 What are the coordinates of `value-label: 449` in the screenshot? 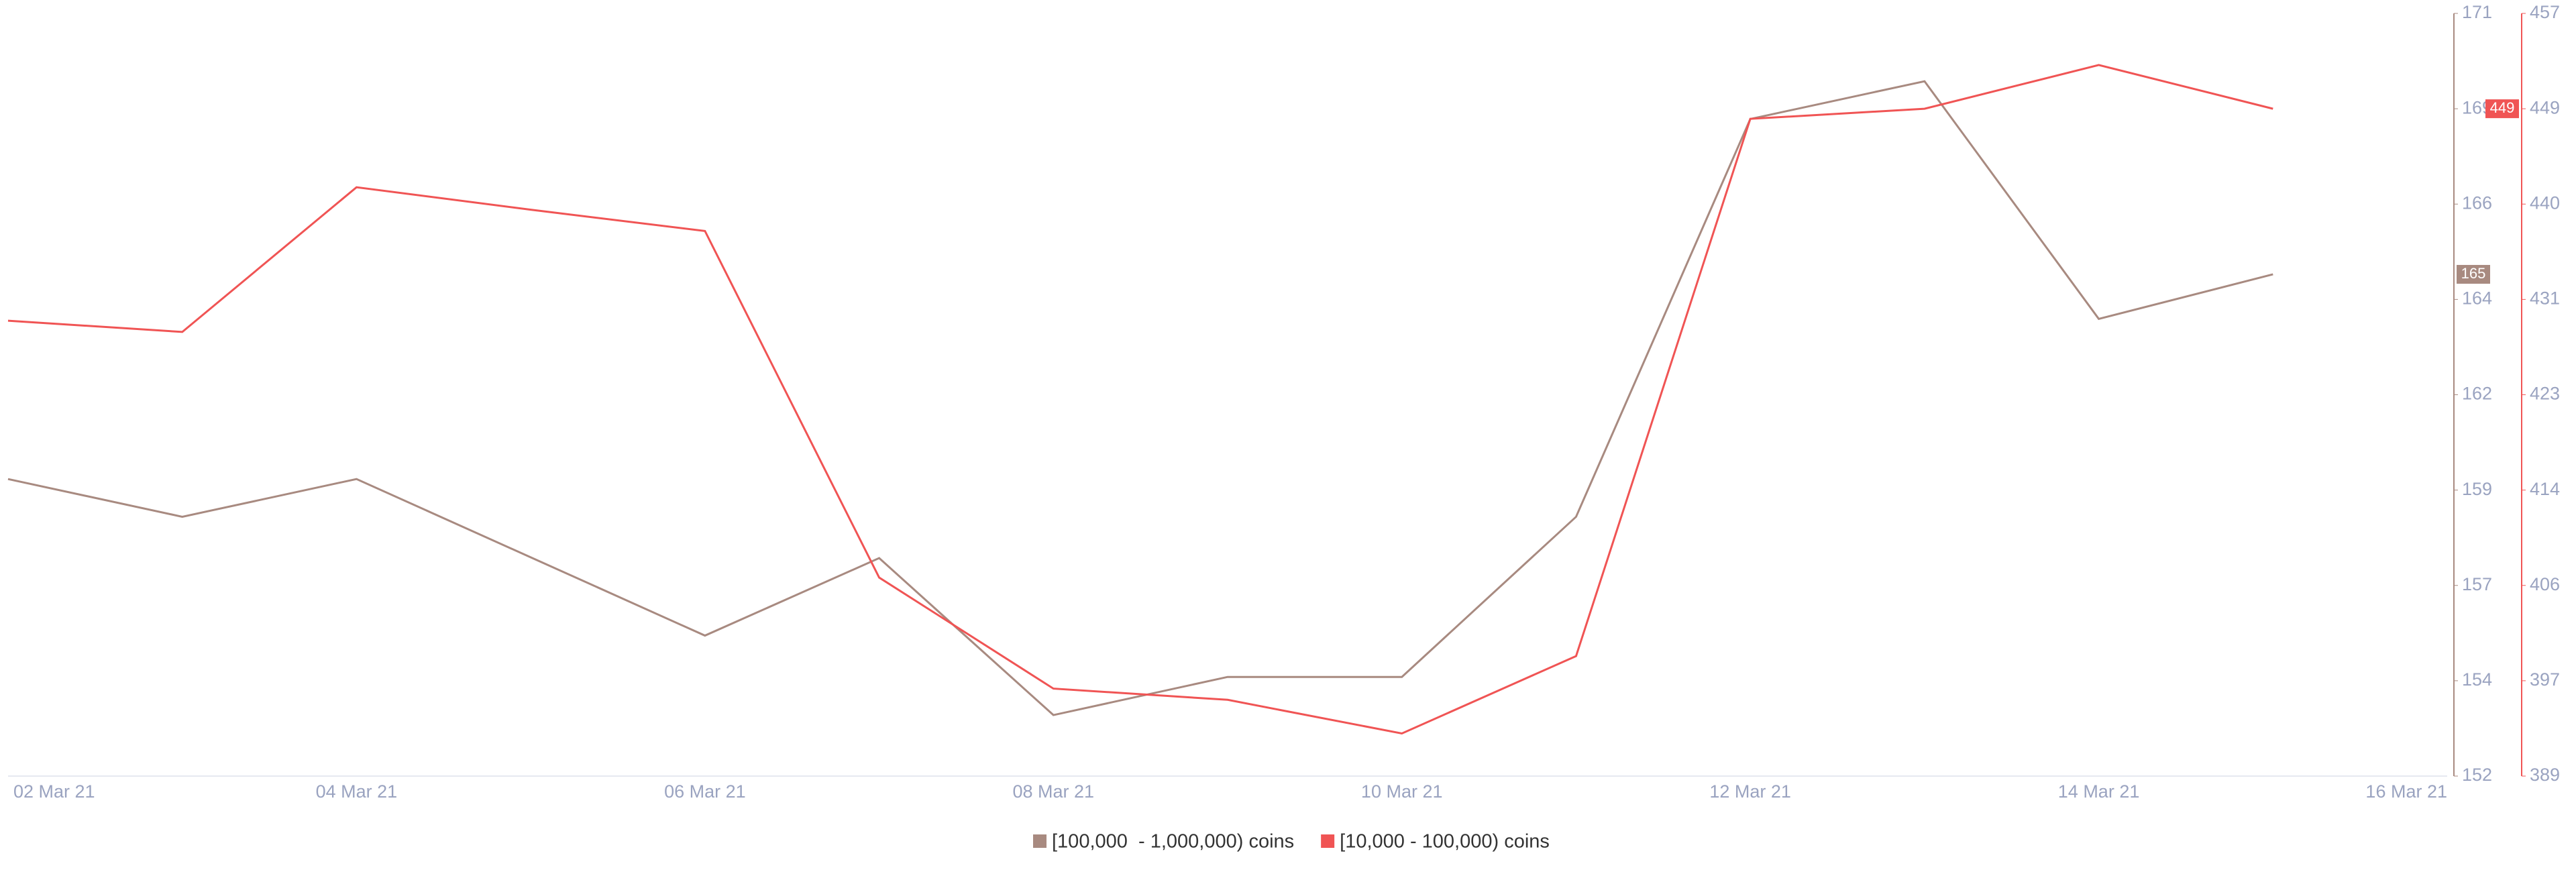 It's located at (2502, 107).